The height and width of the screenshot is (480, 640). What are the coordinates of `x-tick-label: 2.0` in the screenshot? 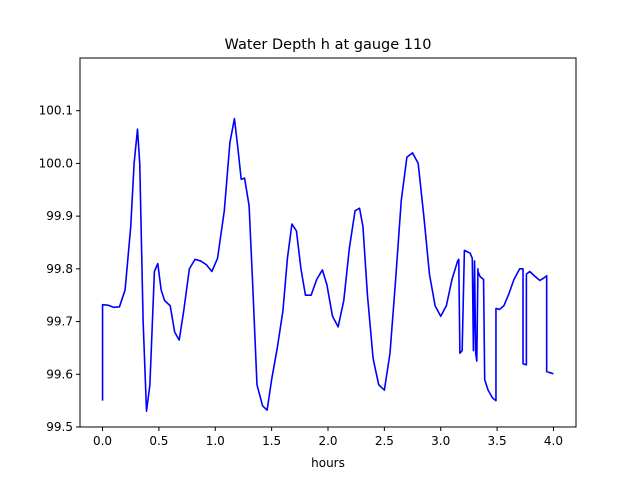 It's located at (327, 441).